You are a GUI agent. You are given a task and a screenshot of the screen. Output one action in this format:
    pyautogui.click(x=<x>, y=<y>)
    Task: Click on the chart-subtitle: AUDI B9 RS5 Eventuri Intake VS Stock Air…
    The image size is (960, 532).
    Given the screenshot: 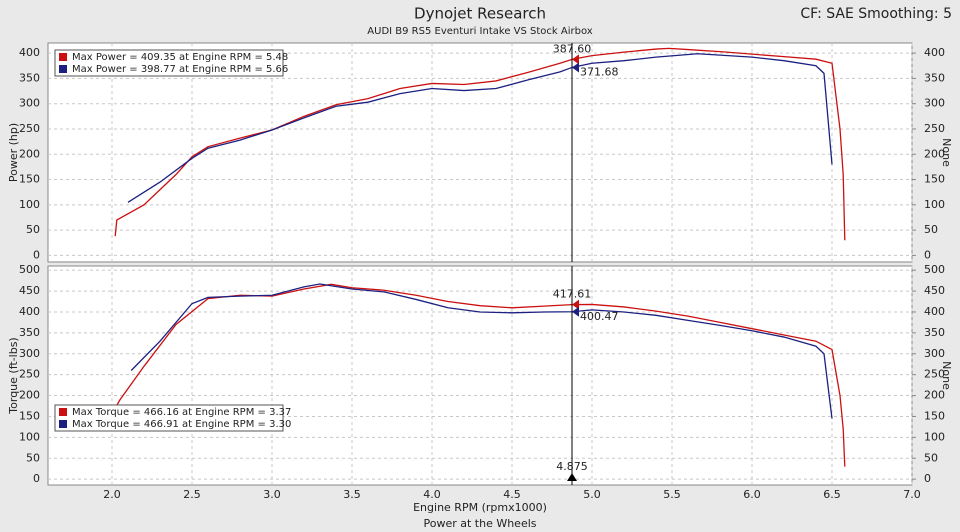 What is the action you would take?
    pyautogui.click(x=479, y=31)
    